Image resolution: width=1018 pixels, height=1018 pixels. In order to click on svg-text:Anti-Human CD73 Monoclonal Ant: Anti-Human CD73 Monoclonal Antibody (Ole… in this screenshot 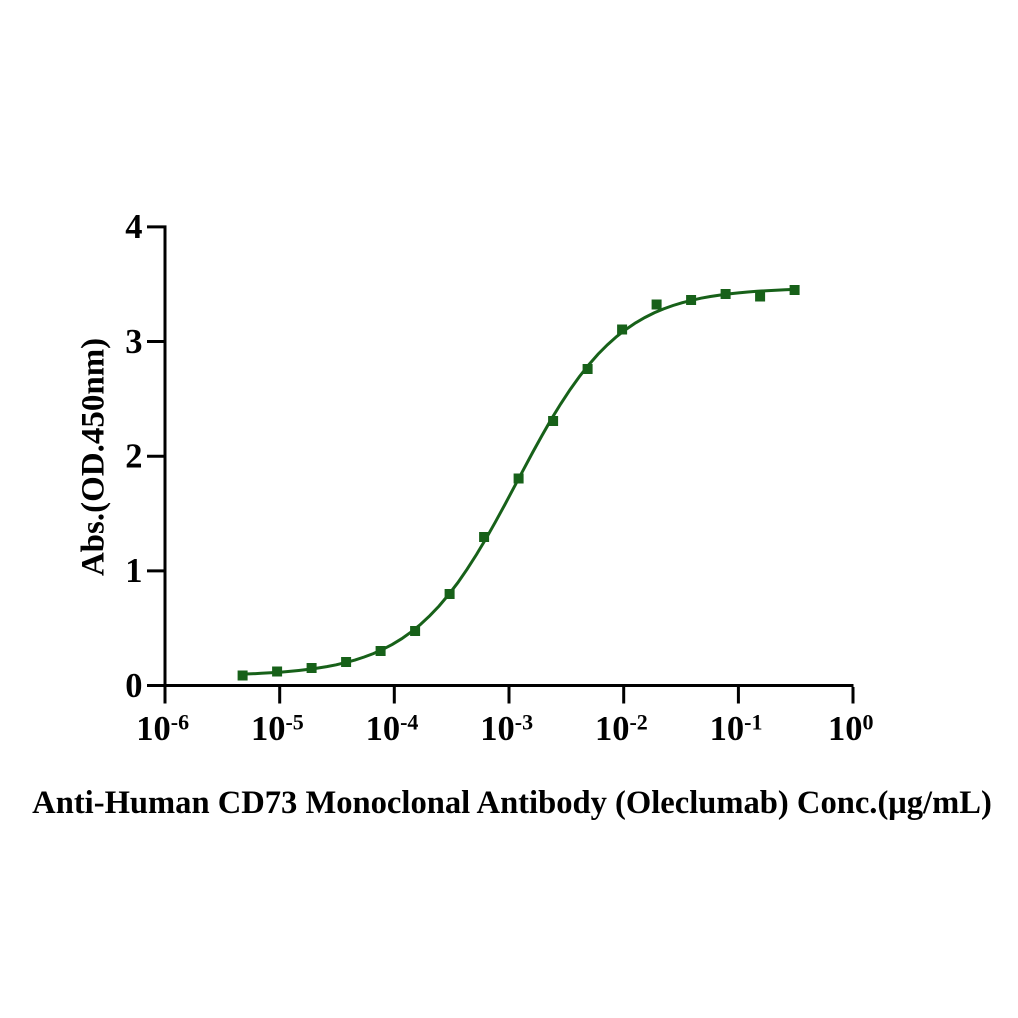, I will do `click(512, 803)`.